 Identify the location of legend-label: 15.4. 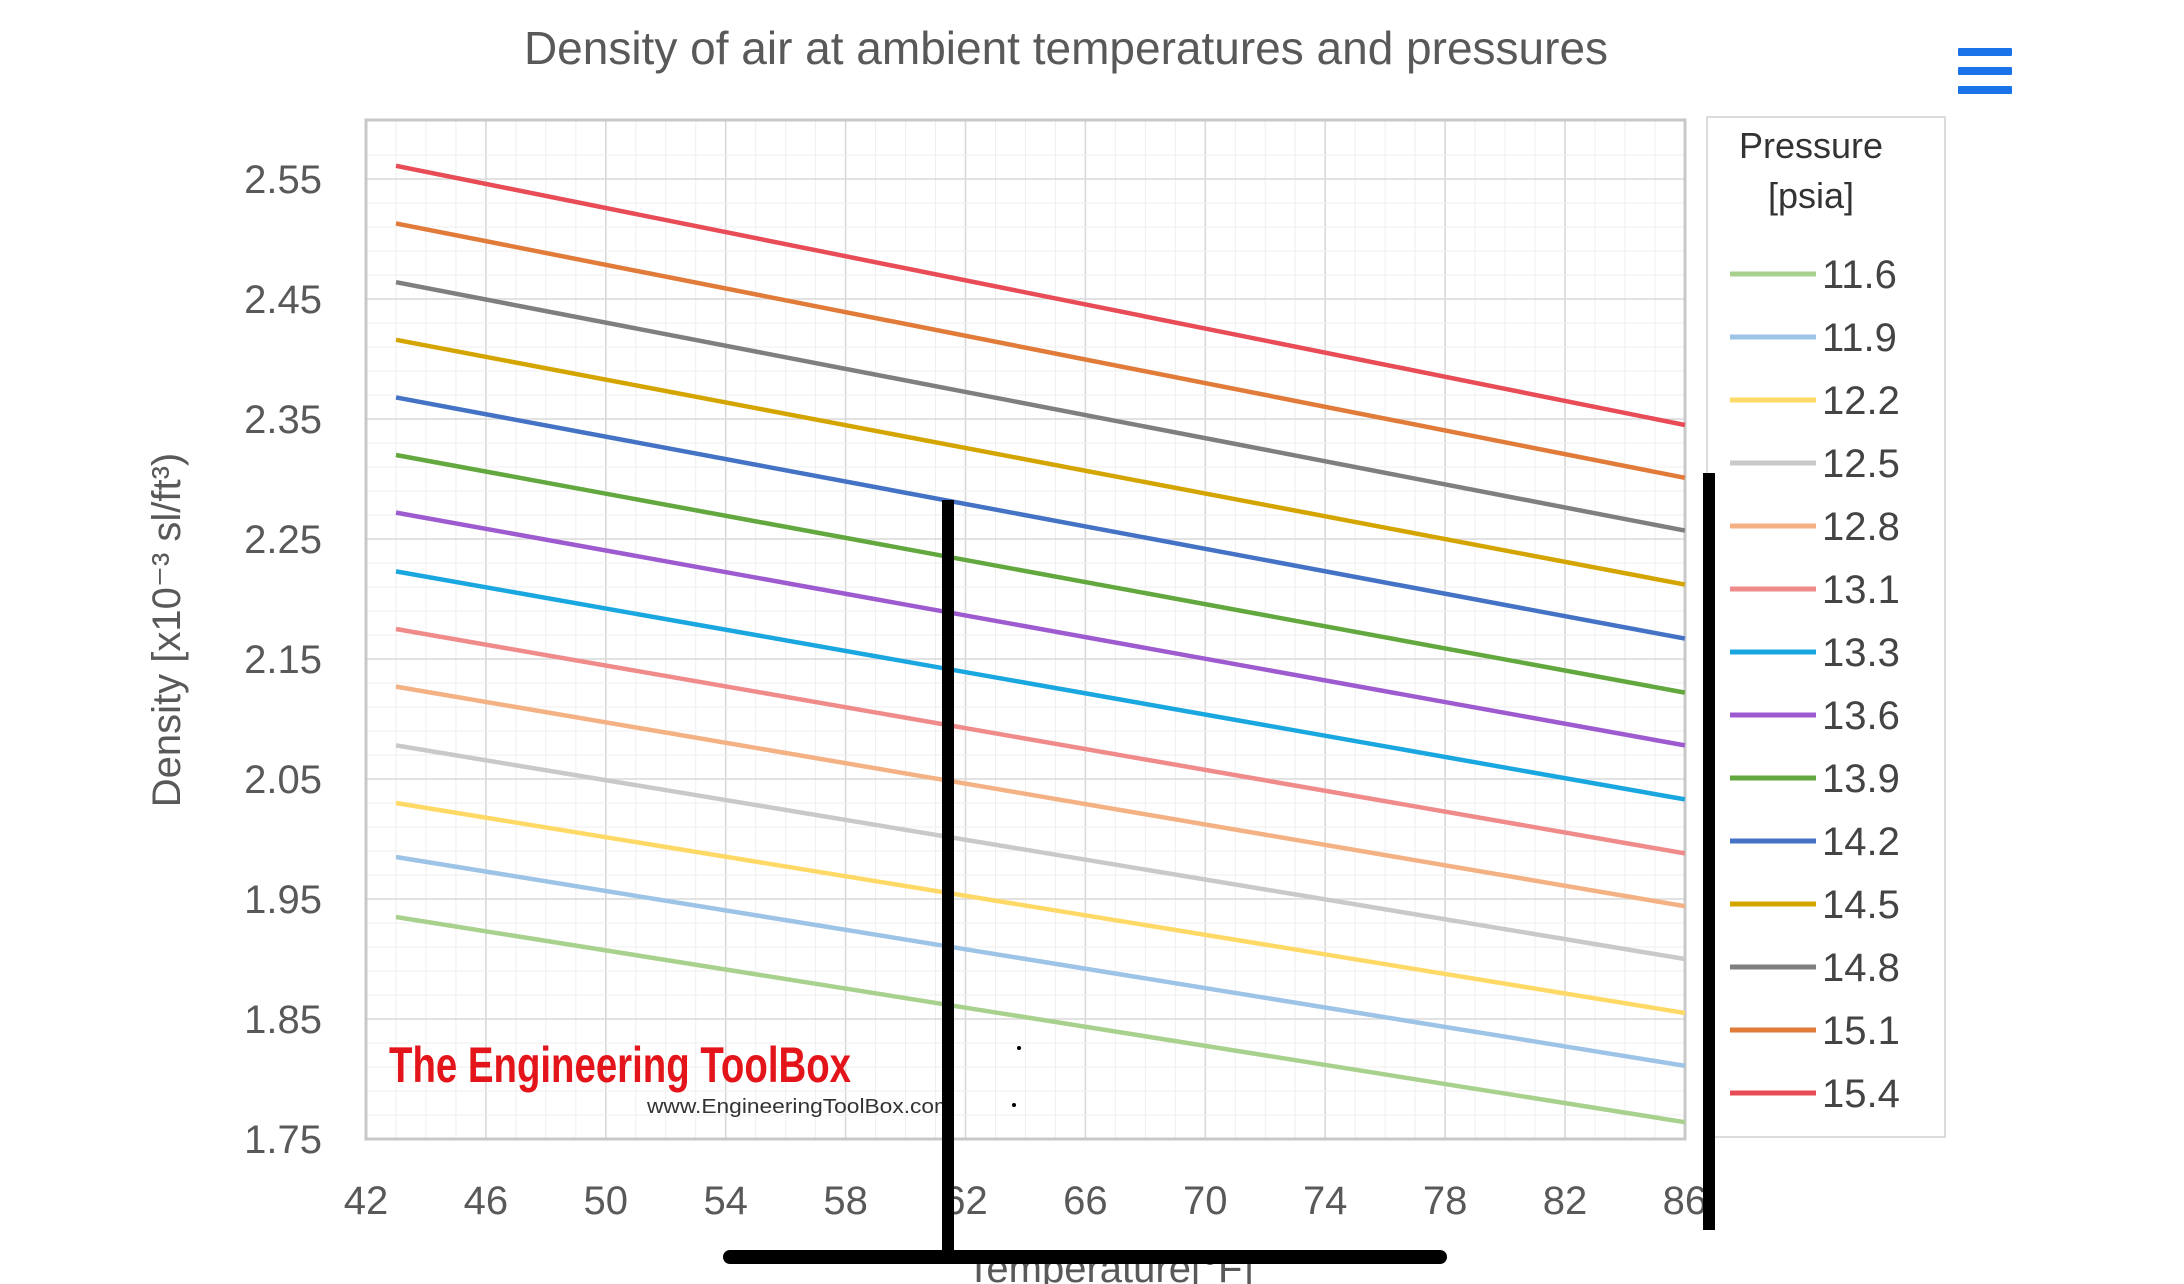
(1861, 1094).